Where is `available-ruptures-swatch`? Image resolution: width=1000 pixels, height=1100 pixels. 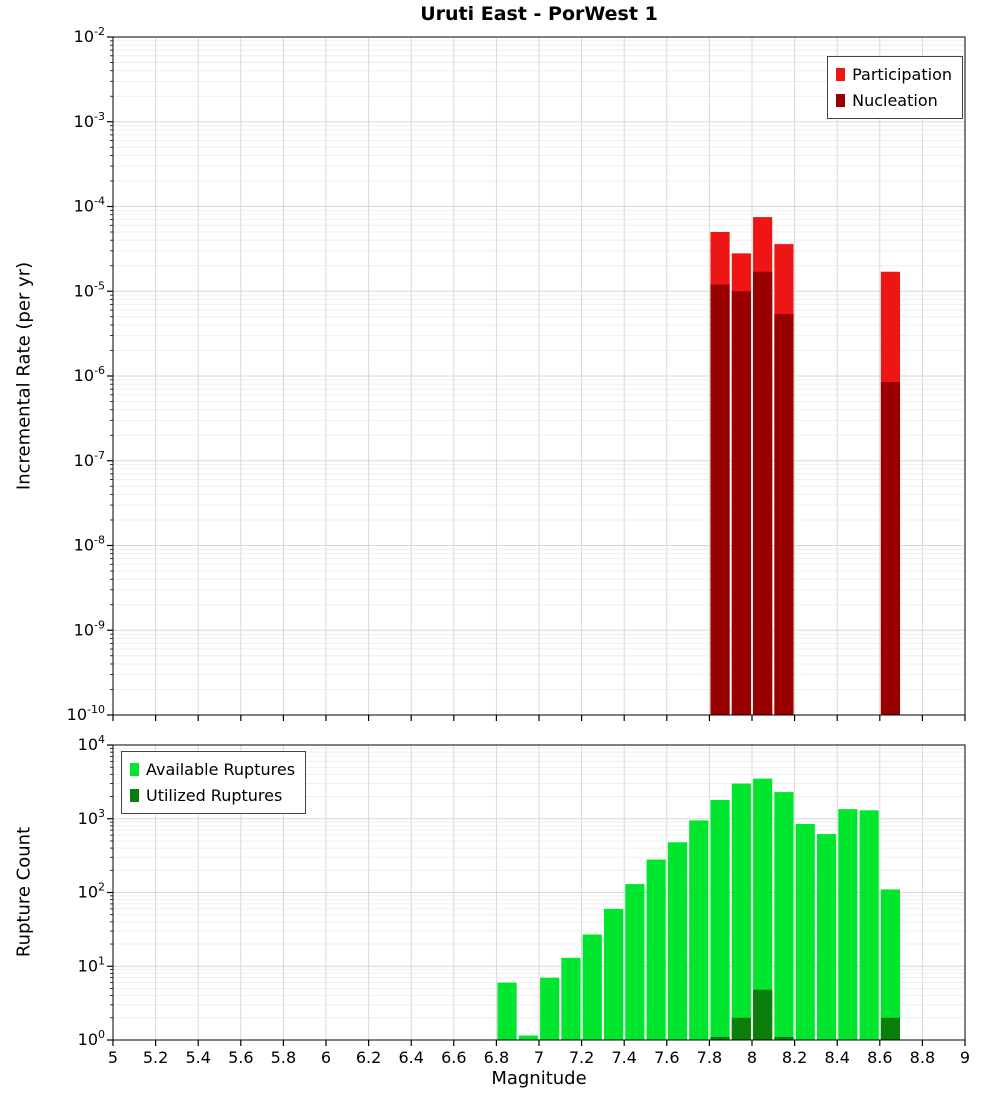 available-ruptures-swatch is located at coordinates (134, 770).